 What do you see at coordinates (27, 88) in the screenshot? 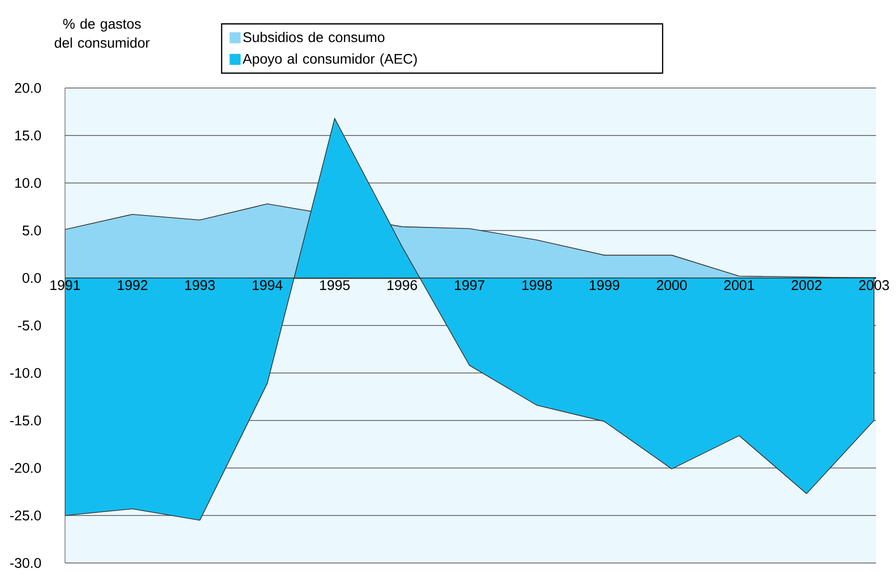
I see `y-tick-label: 20.0` at bounding box center [27, 88].